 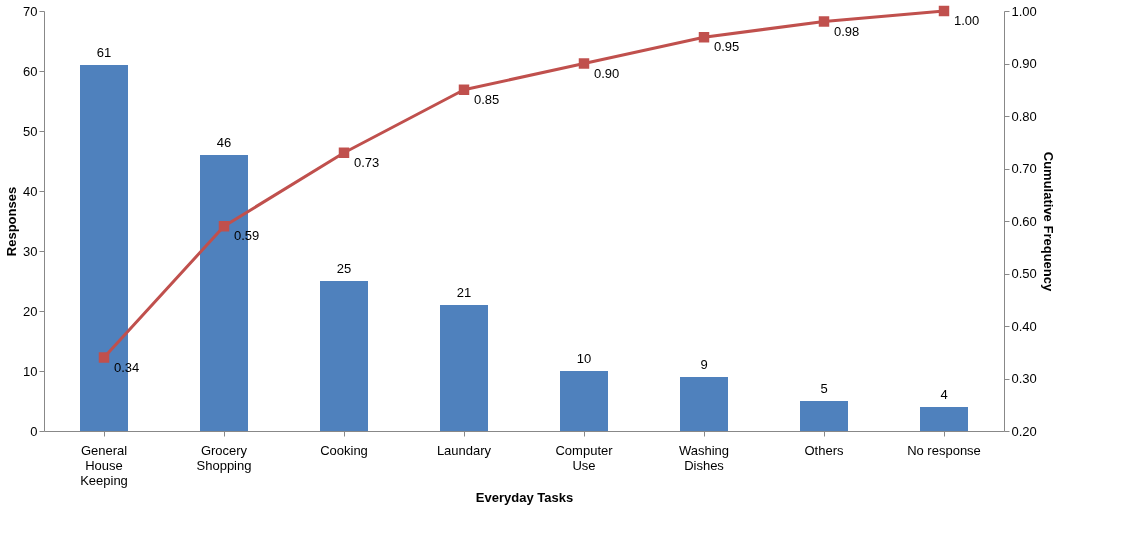 What do you see at coordinates (824, 388) in the screenshot?
I see `data-label: 5` at bounding box center [824, 388].